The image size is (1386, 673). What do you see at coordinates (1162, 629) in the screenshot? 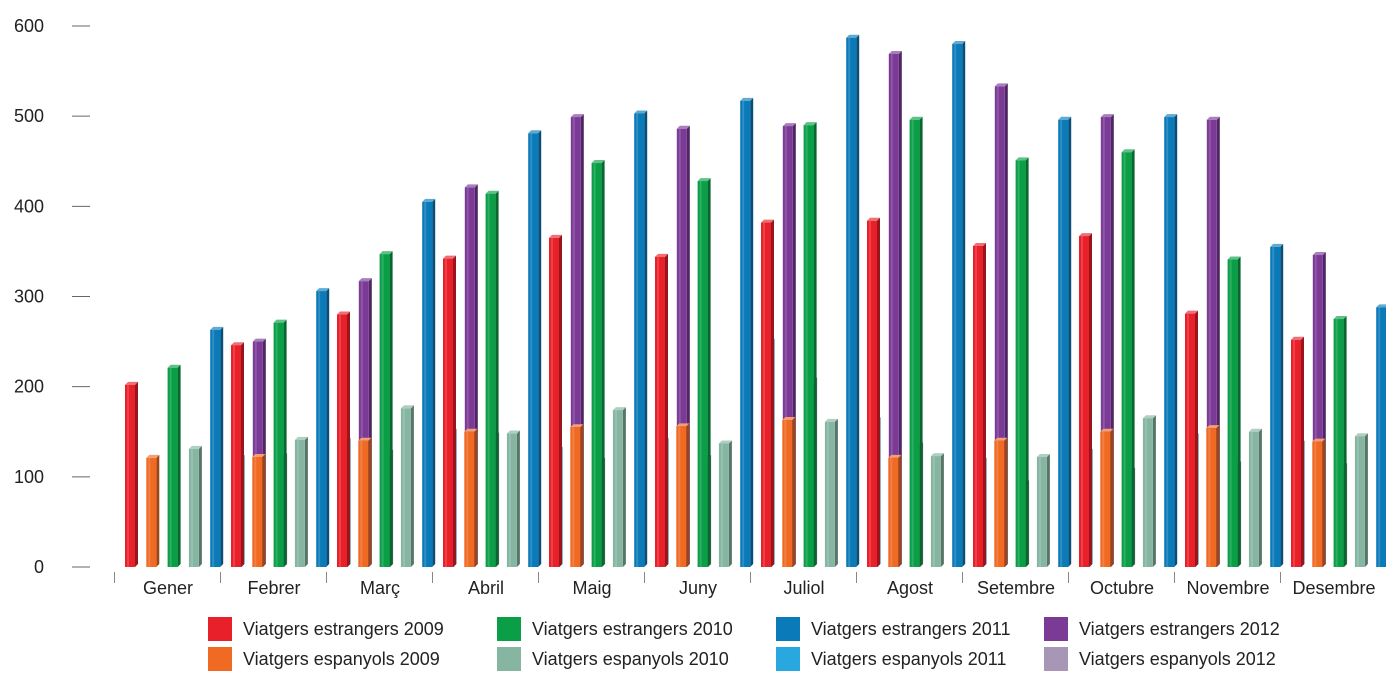
I see `legend-item: Viatgers estrangers 2012` at bounding box center [1162, 629].